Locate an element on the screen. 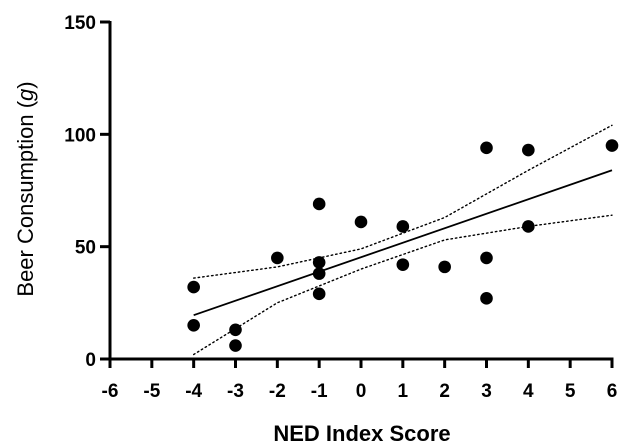  x-tick-label: -6 is located at coordinates (110, 391).